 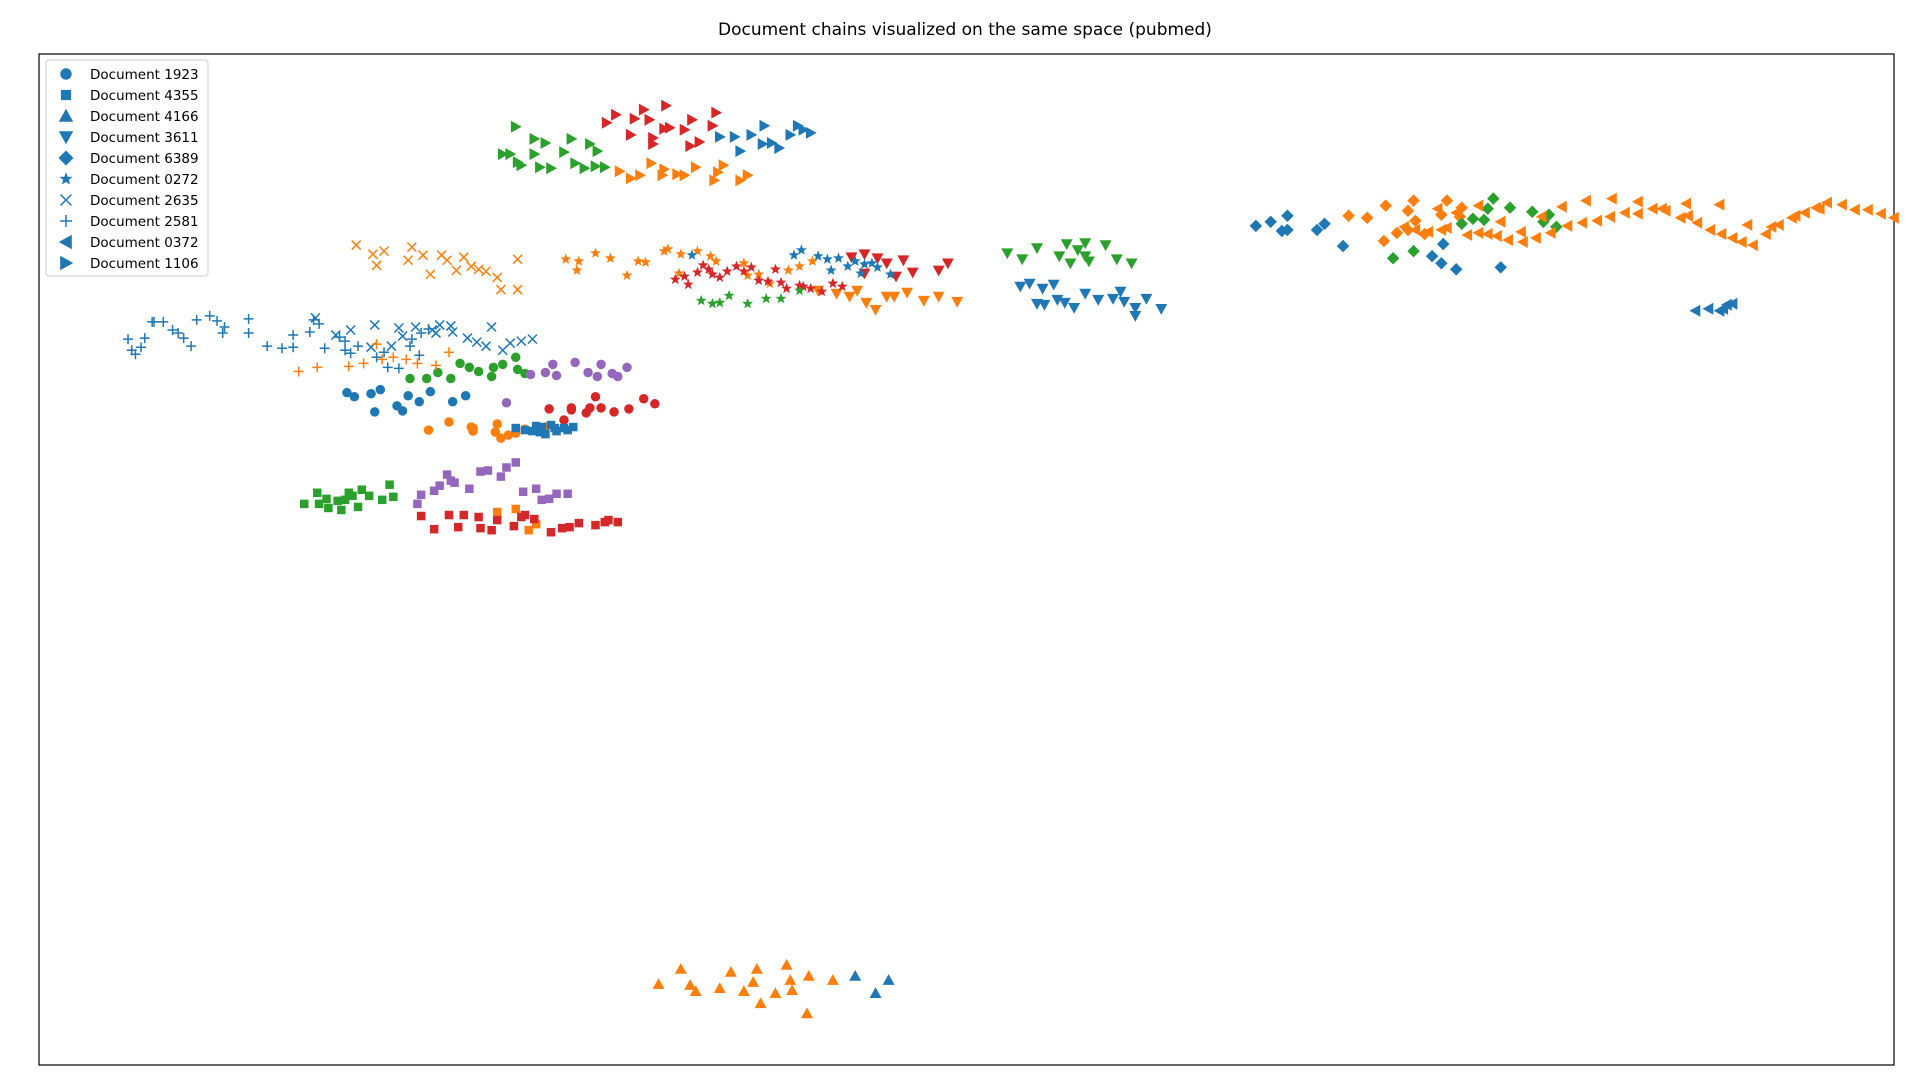 What do you see at coordinates (65, 242) in the screenshot?
I see `legend-marker-triangle-left` at bounding box center [65, 242].